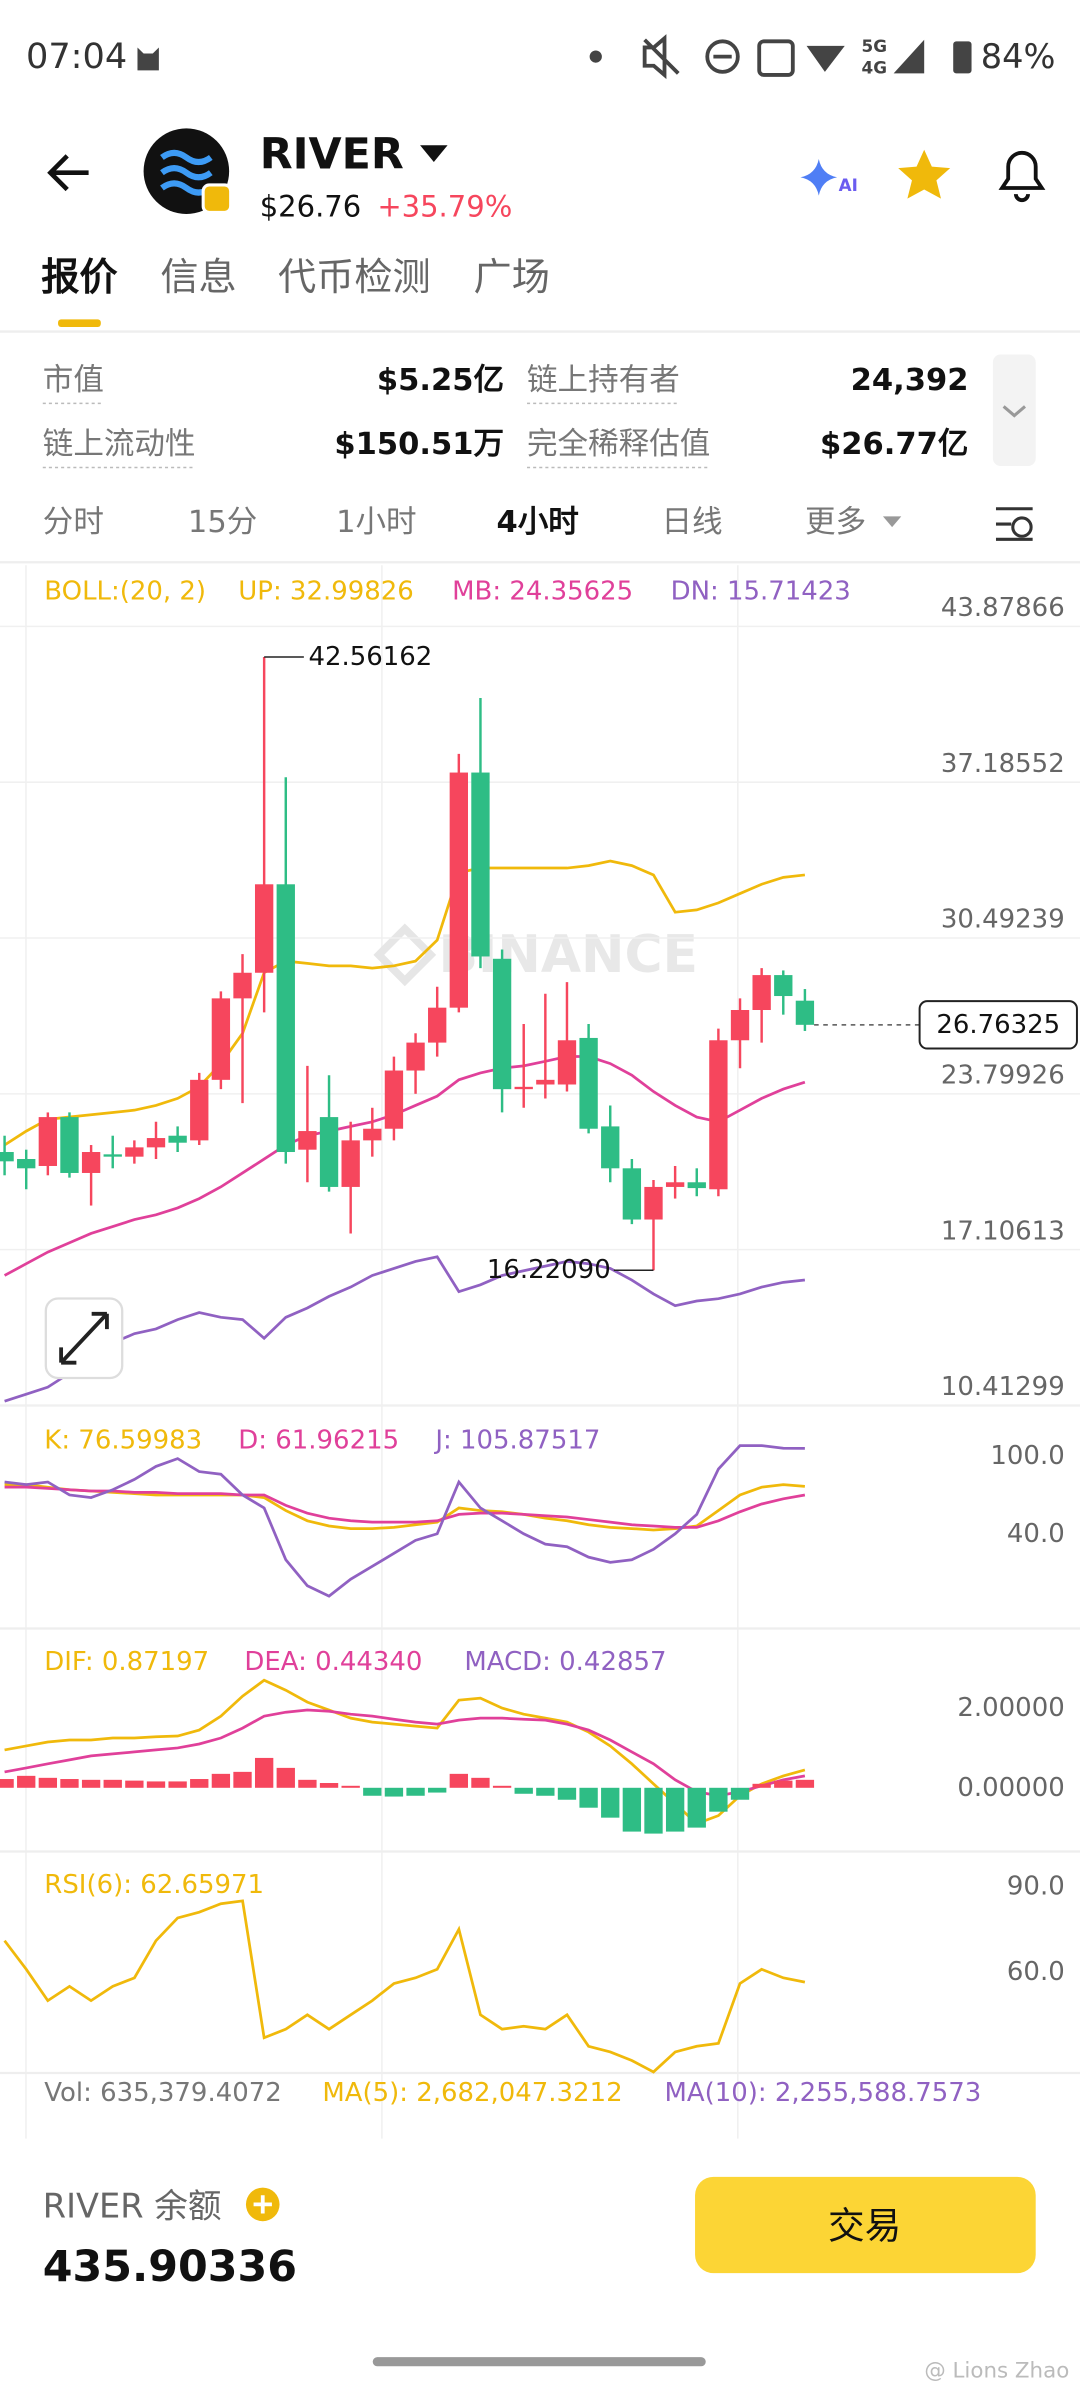  What do you see at coordinates (222, 522) in the screenshot?
I see `timeframe: 15分` at bounding box center [222, 522].